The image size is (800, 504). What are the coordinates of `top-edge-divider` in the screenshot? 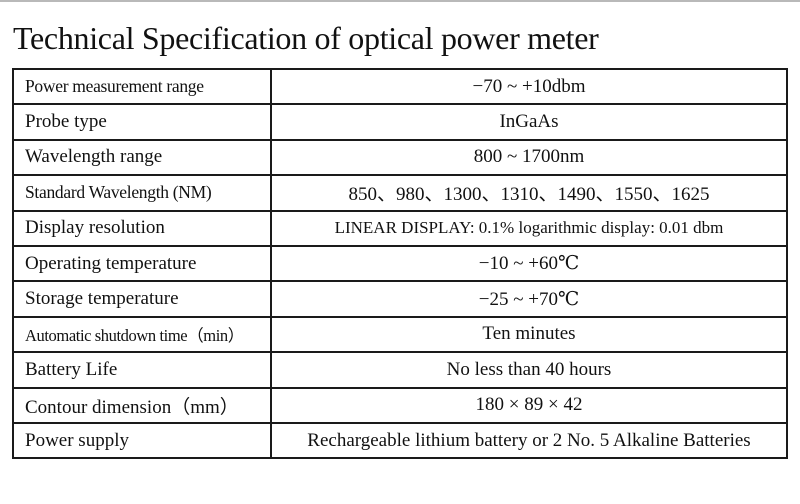 It's located at (400, 1).